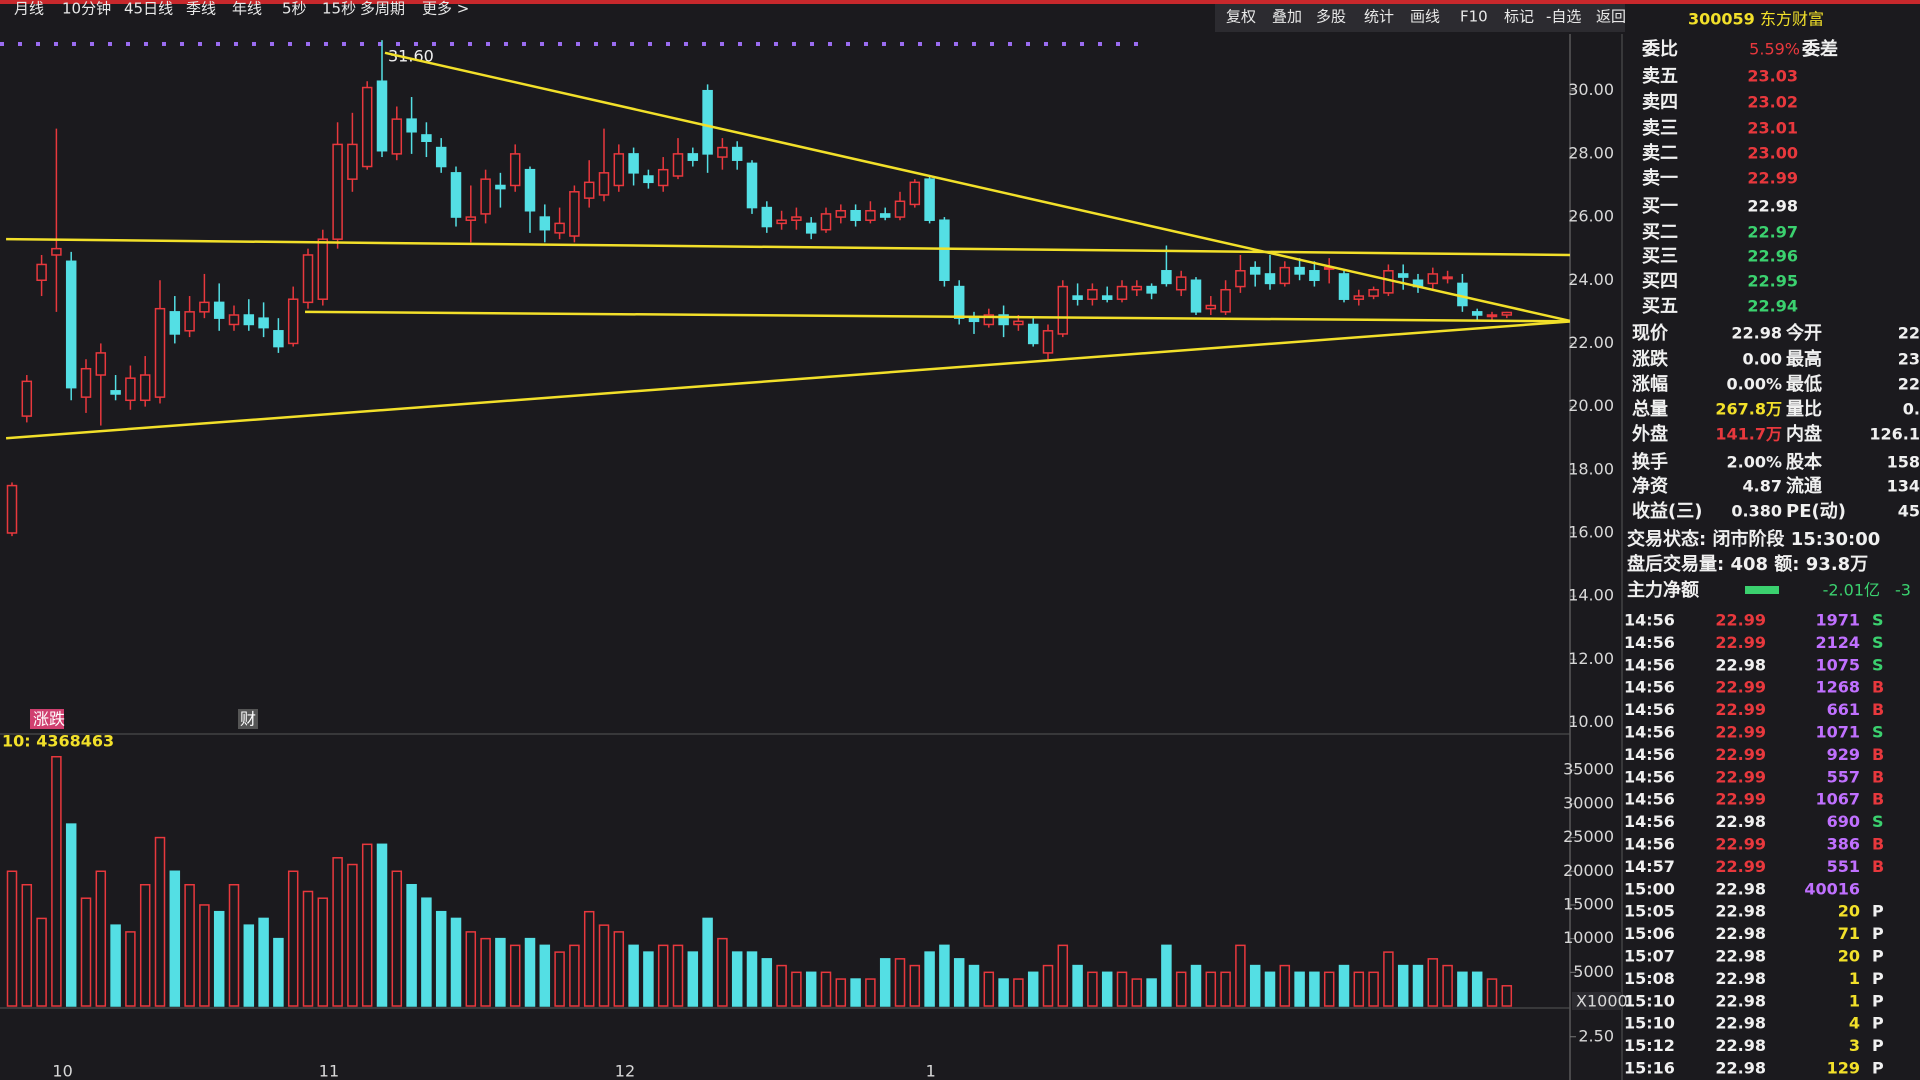  What do you see at coordinates (1909, 333) in the screenshot?
I see `stat-value: 22` at bounding box center [1909, 333].